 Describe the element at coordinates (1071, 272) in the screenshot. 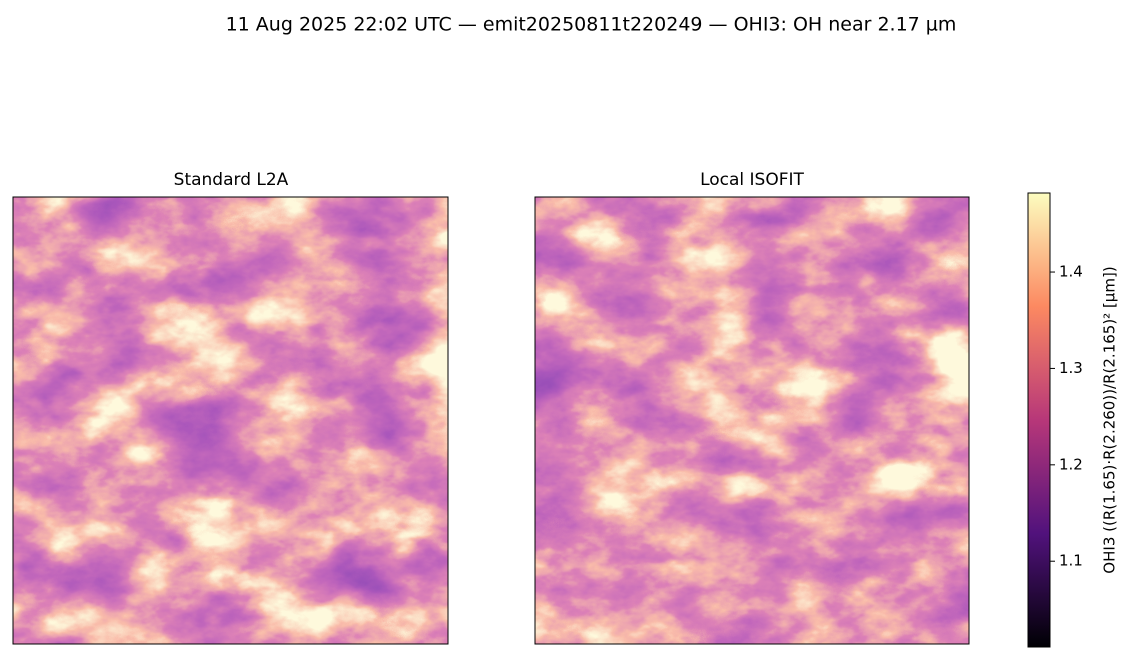

I see `colorbar-tick-label: 1.4` at that location.